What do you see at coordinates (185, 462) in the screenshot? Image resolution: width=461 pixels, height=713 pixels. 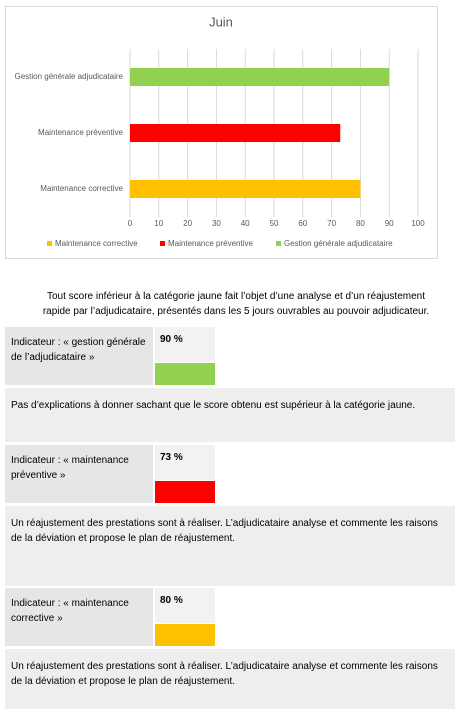 I see `indicator-score: 73 %` at bounding box center [185, 462].